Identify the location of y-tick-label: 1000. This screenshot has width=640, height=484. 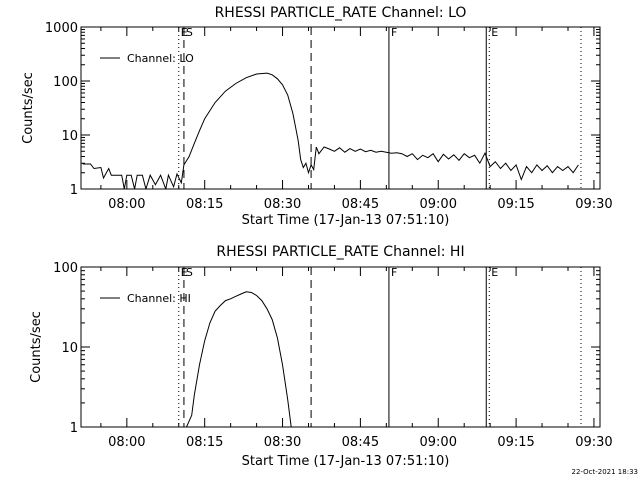
(61, 28).